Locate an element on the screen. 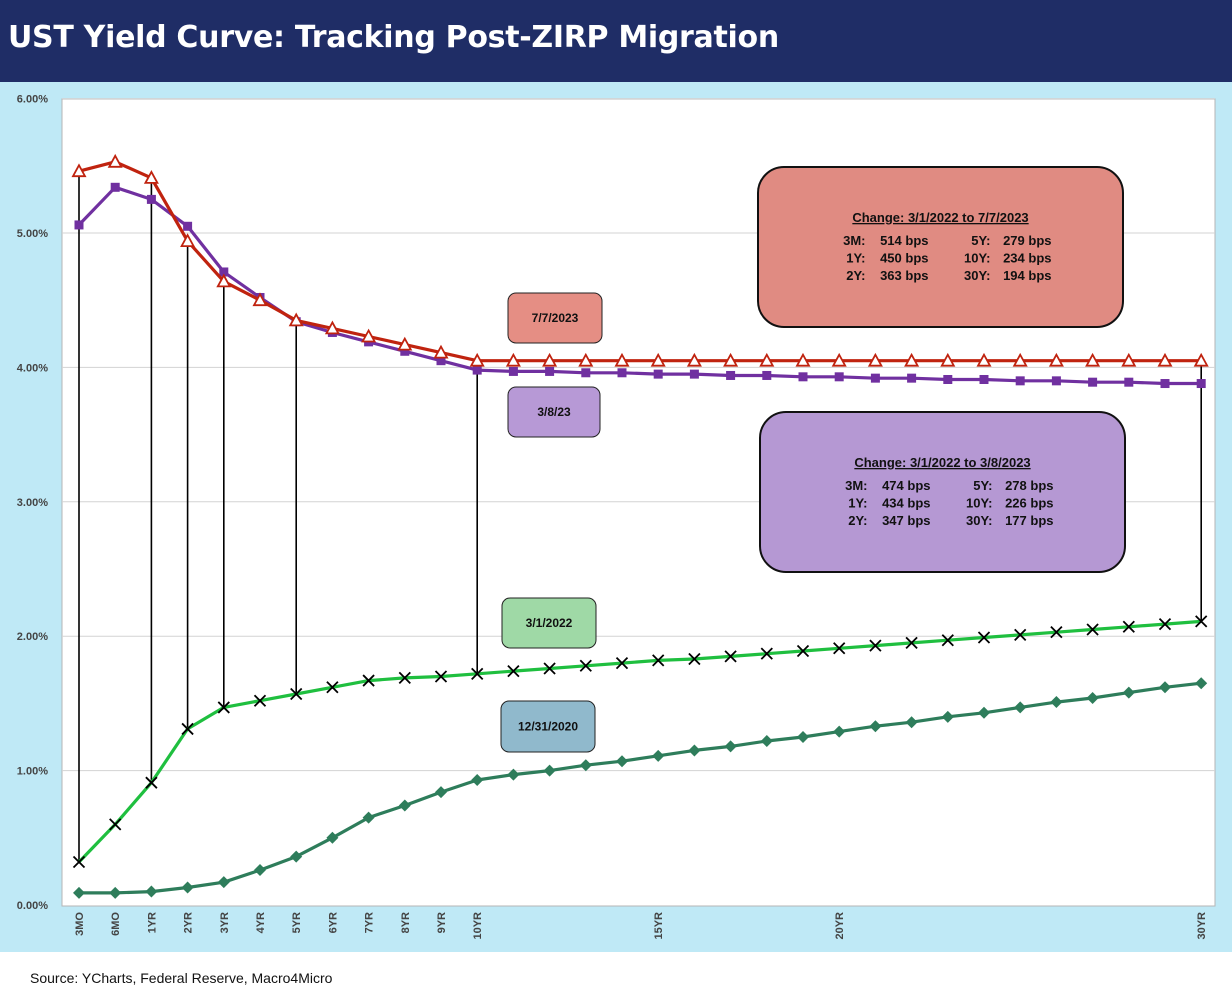  annotation-cell: 434 bps is located at coordinates (906, 503).